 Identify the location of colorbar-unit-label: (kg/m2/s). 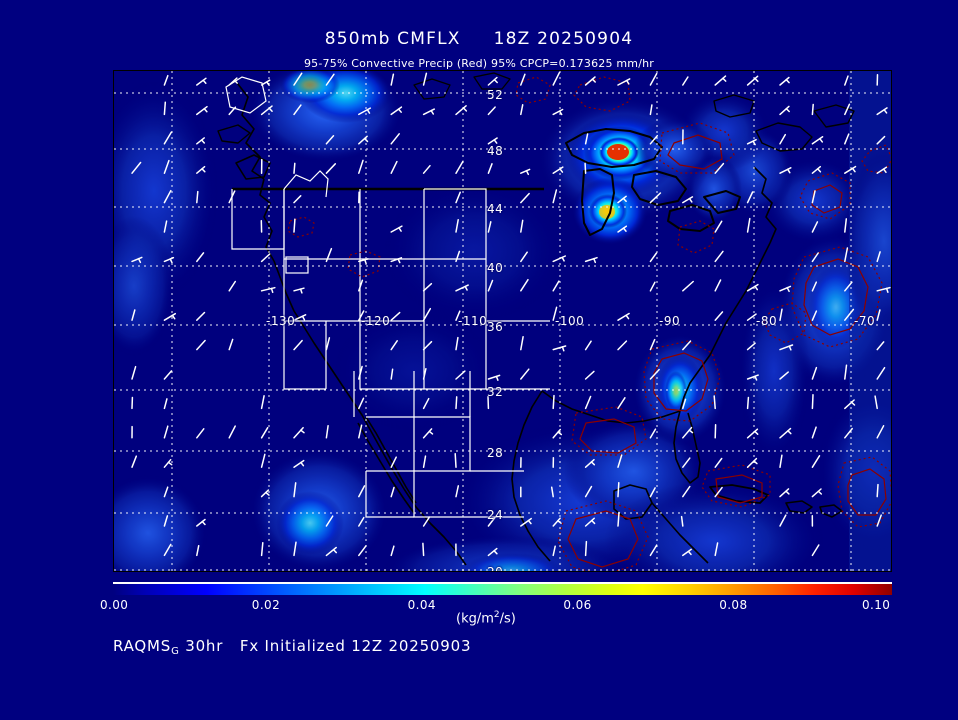
(486, 618).